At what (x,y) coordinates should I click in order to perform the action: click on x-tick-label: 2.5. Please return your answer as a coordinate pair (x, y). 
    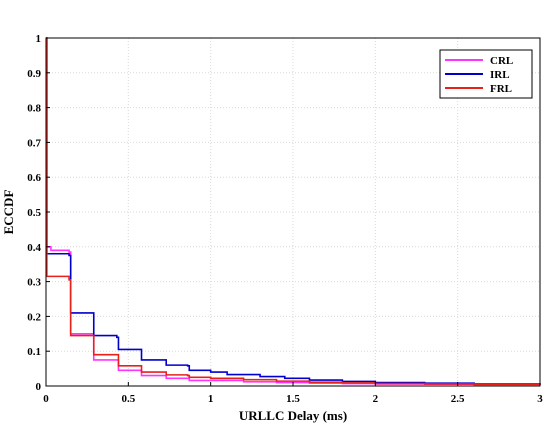
    Looking at the image, I should click on (458, 399).